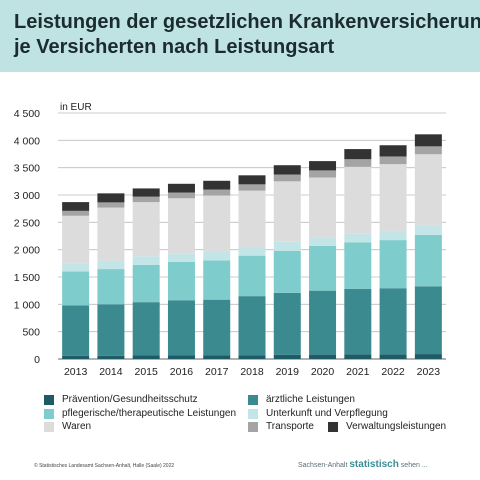  I want to click on x-tick-label: 2020, so click(323, 372).